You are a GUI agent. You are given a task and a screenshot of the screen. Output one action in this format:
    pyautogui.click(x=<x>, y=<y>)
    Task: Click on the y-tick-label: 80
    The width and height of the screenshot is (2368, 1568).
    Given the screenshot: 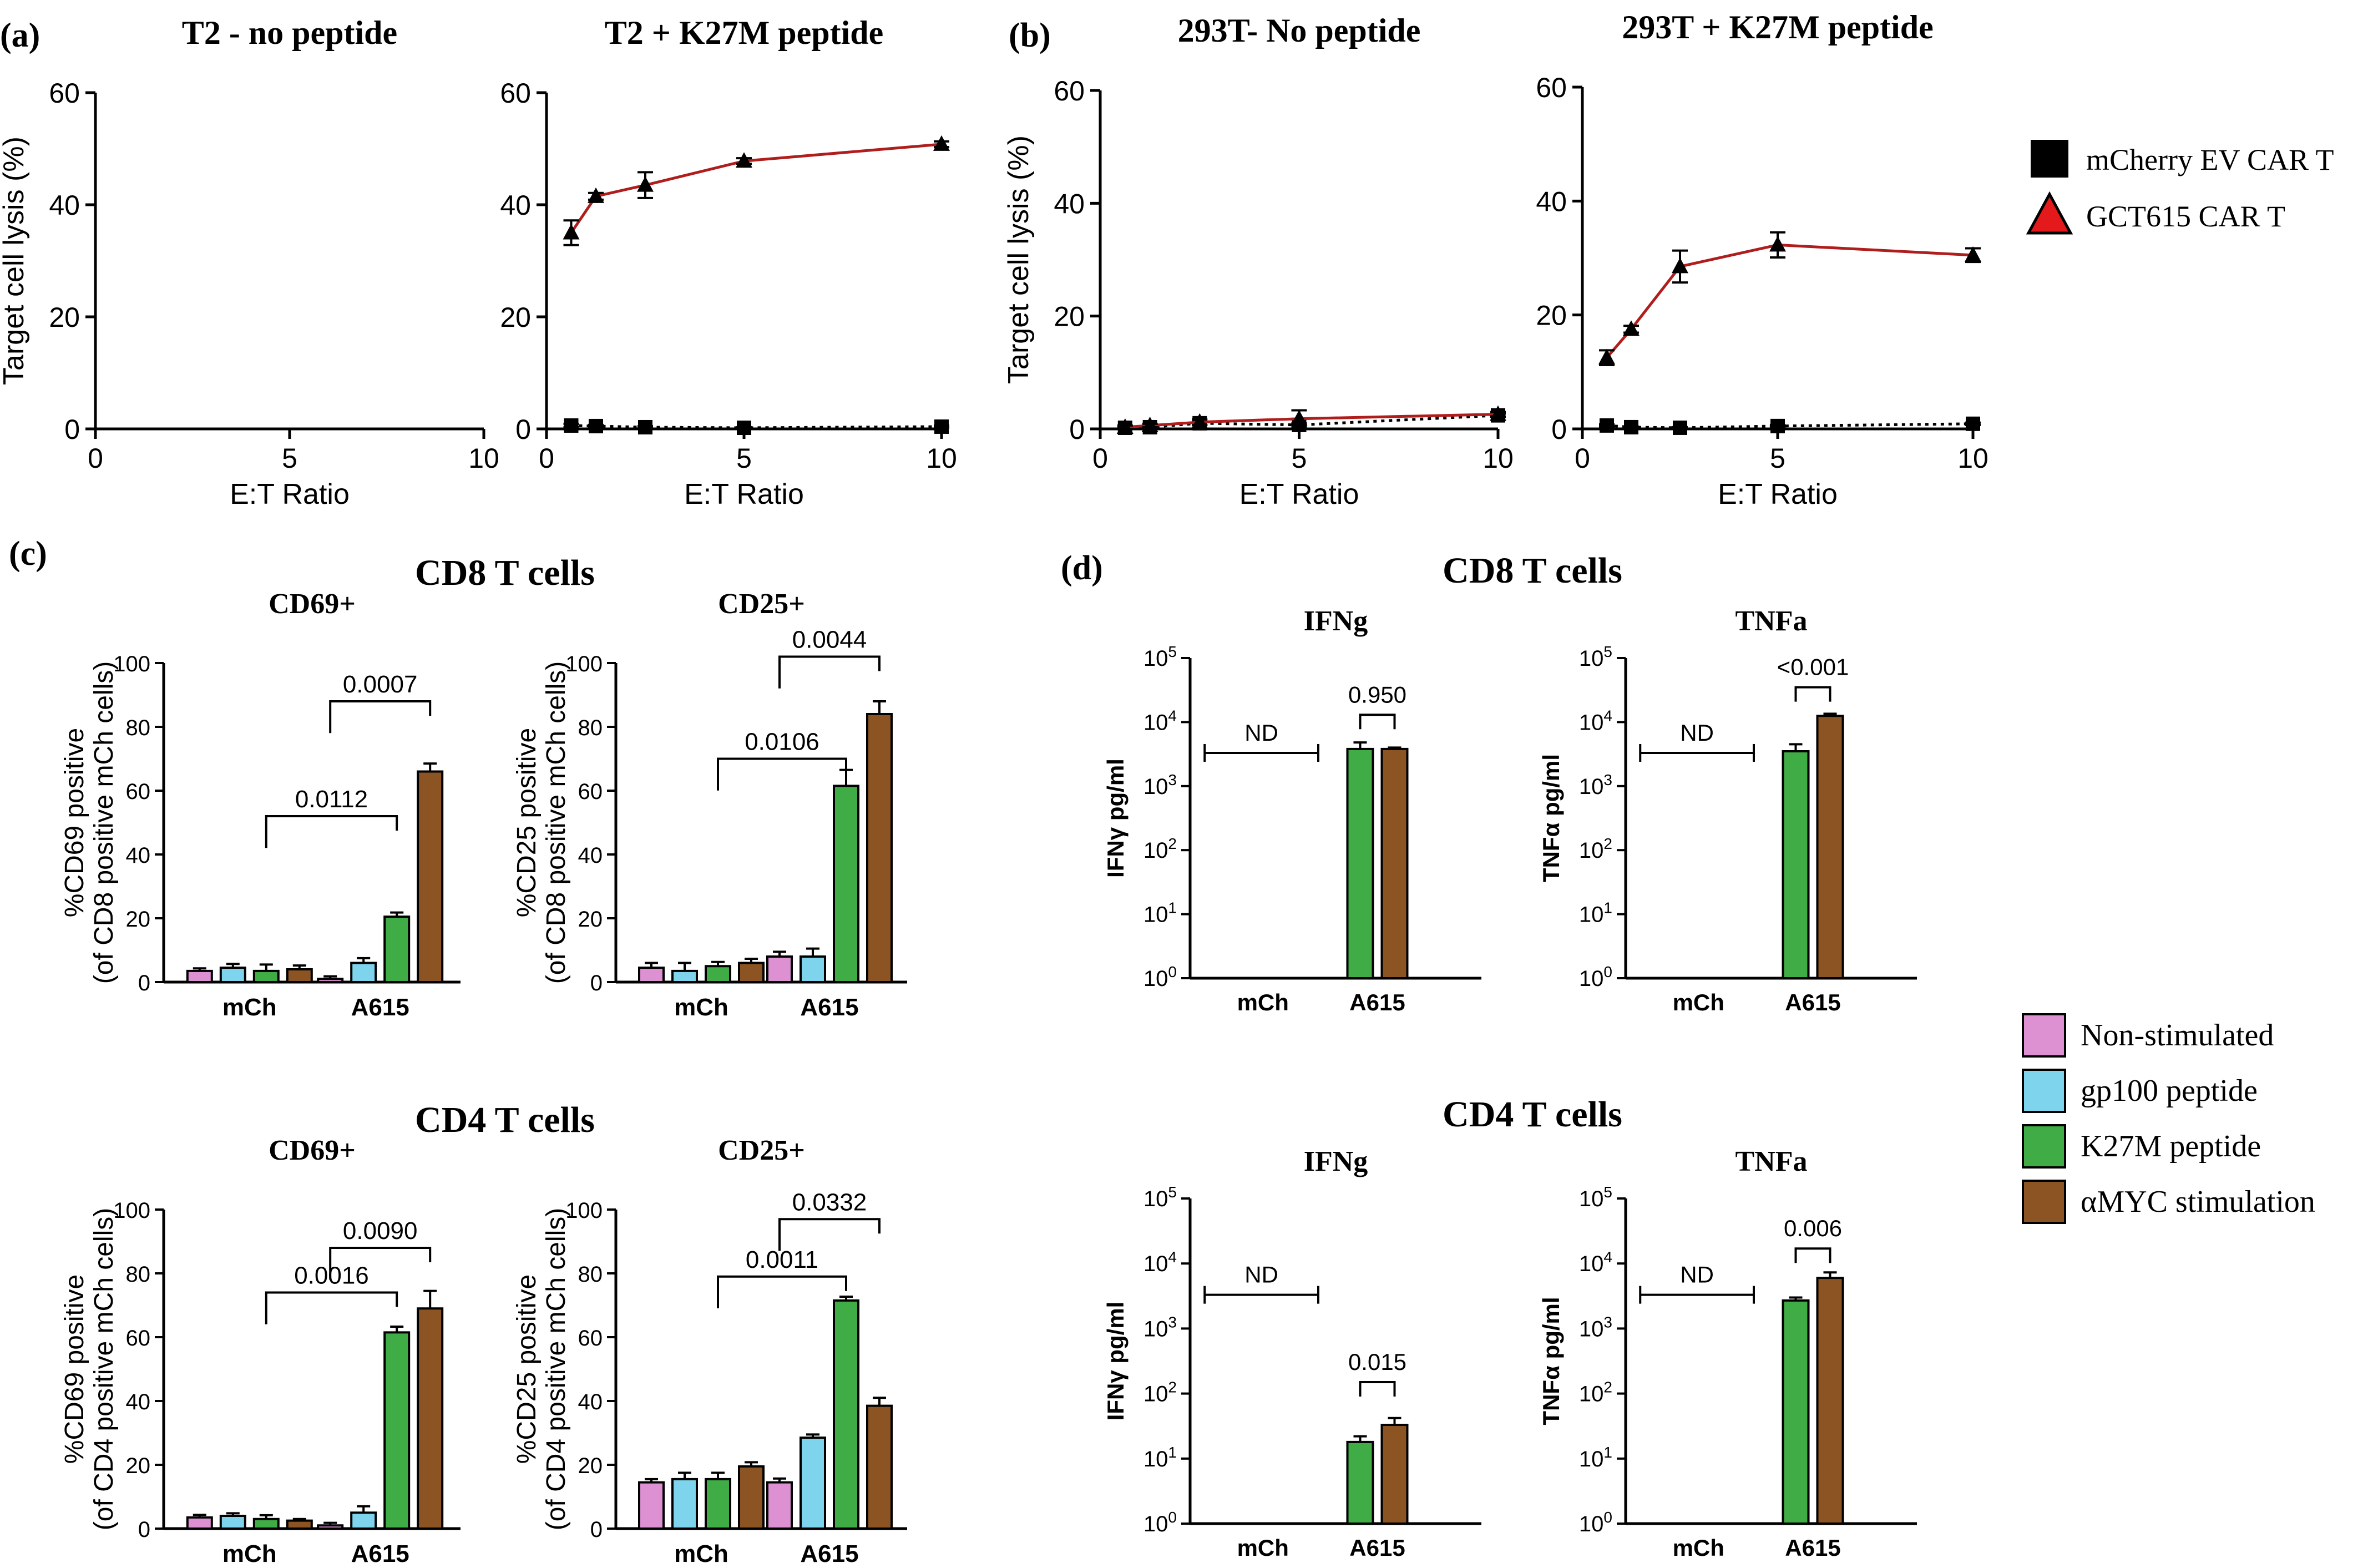 What is the action you would take?
    pyautogui.click(x=590, y=1274)
    